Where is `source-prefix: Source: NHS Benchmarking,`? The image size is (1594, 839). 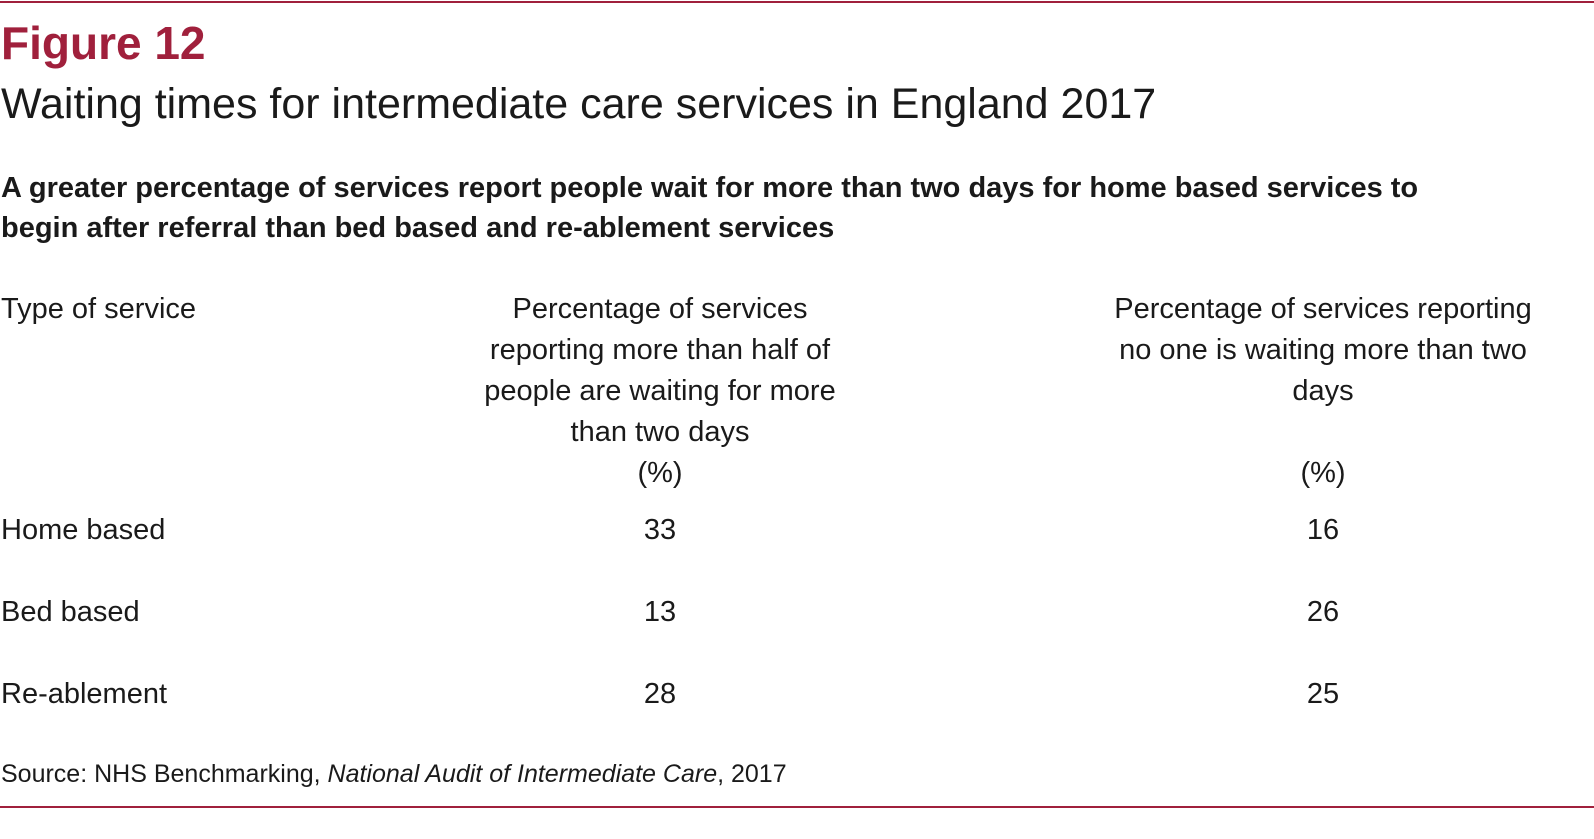
source-prefix: Source: NHS Benchmarking, is located at coordinates (164, 774).